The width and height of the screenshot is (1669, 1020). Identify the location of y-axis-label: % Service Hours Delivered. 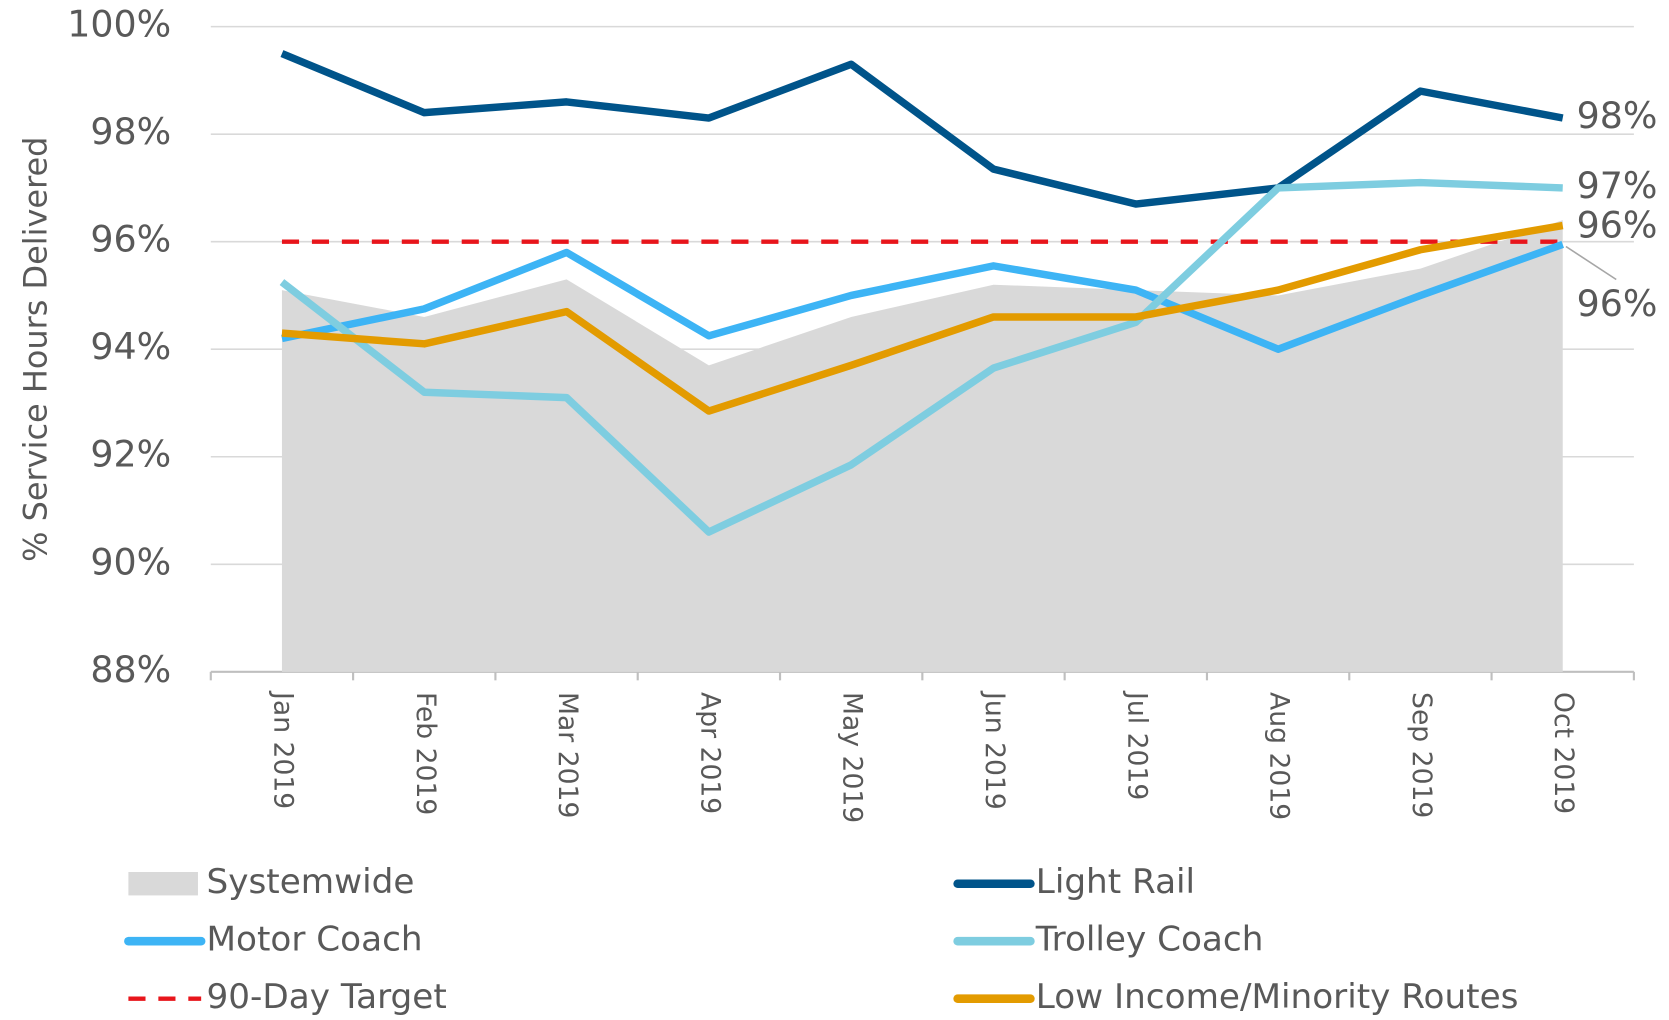
(35, 349).